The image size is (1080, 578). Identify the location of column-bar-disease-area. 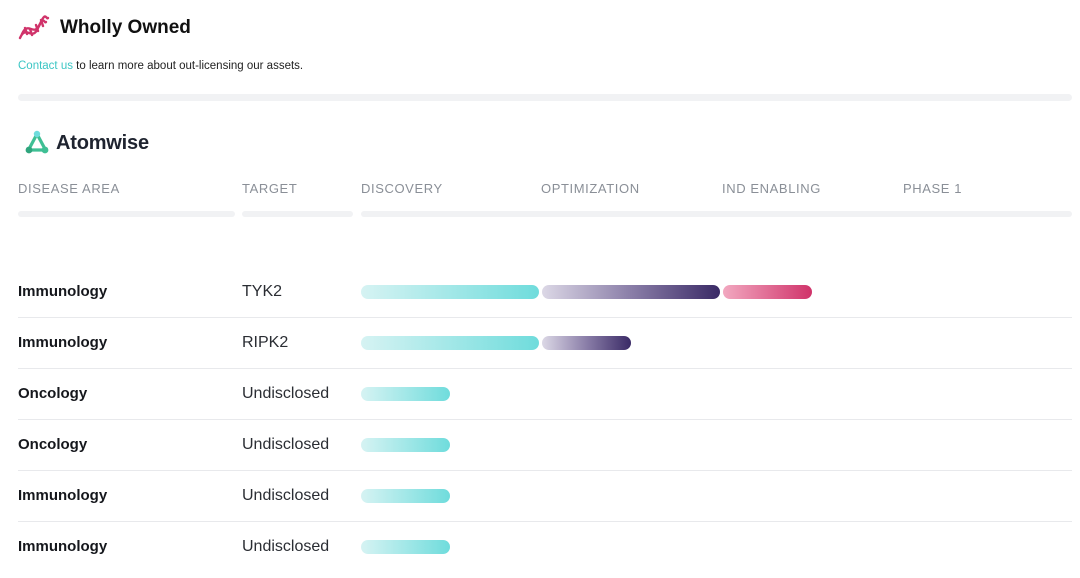
(126, 214).